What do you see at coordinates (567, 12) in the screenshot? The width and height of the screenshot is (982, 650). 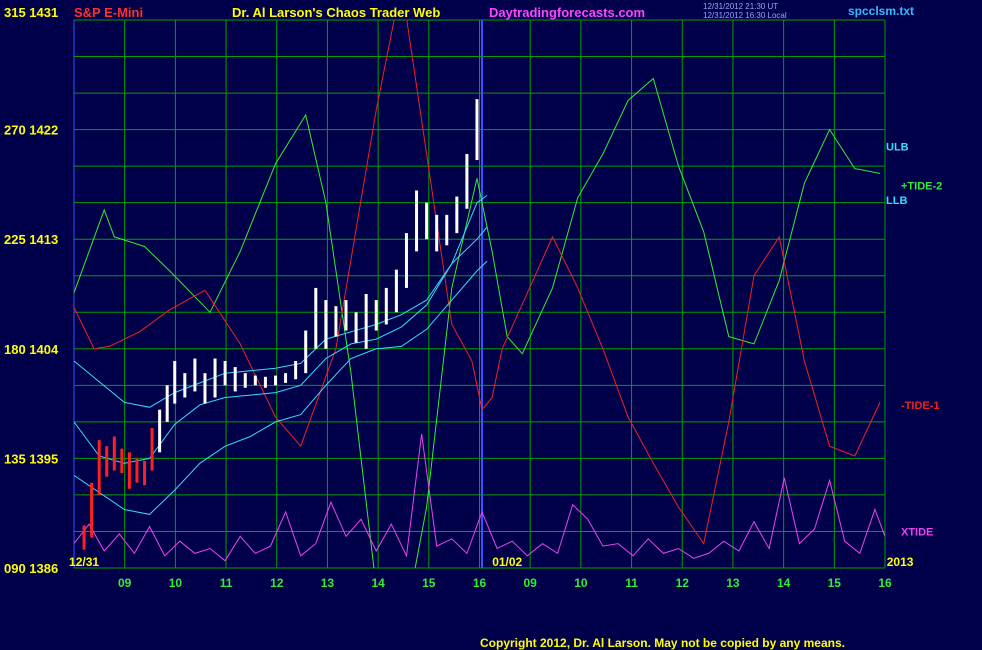 I see `site-label: Daytradingforecasts.com` at bounding box center [567, 12].